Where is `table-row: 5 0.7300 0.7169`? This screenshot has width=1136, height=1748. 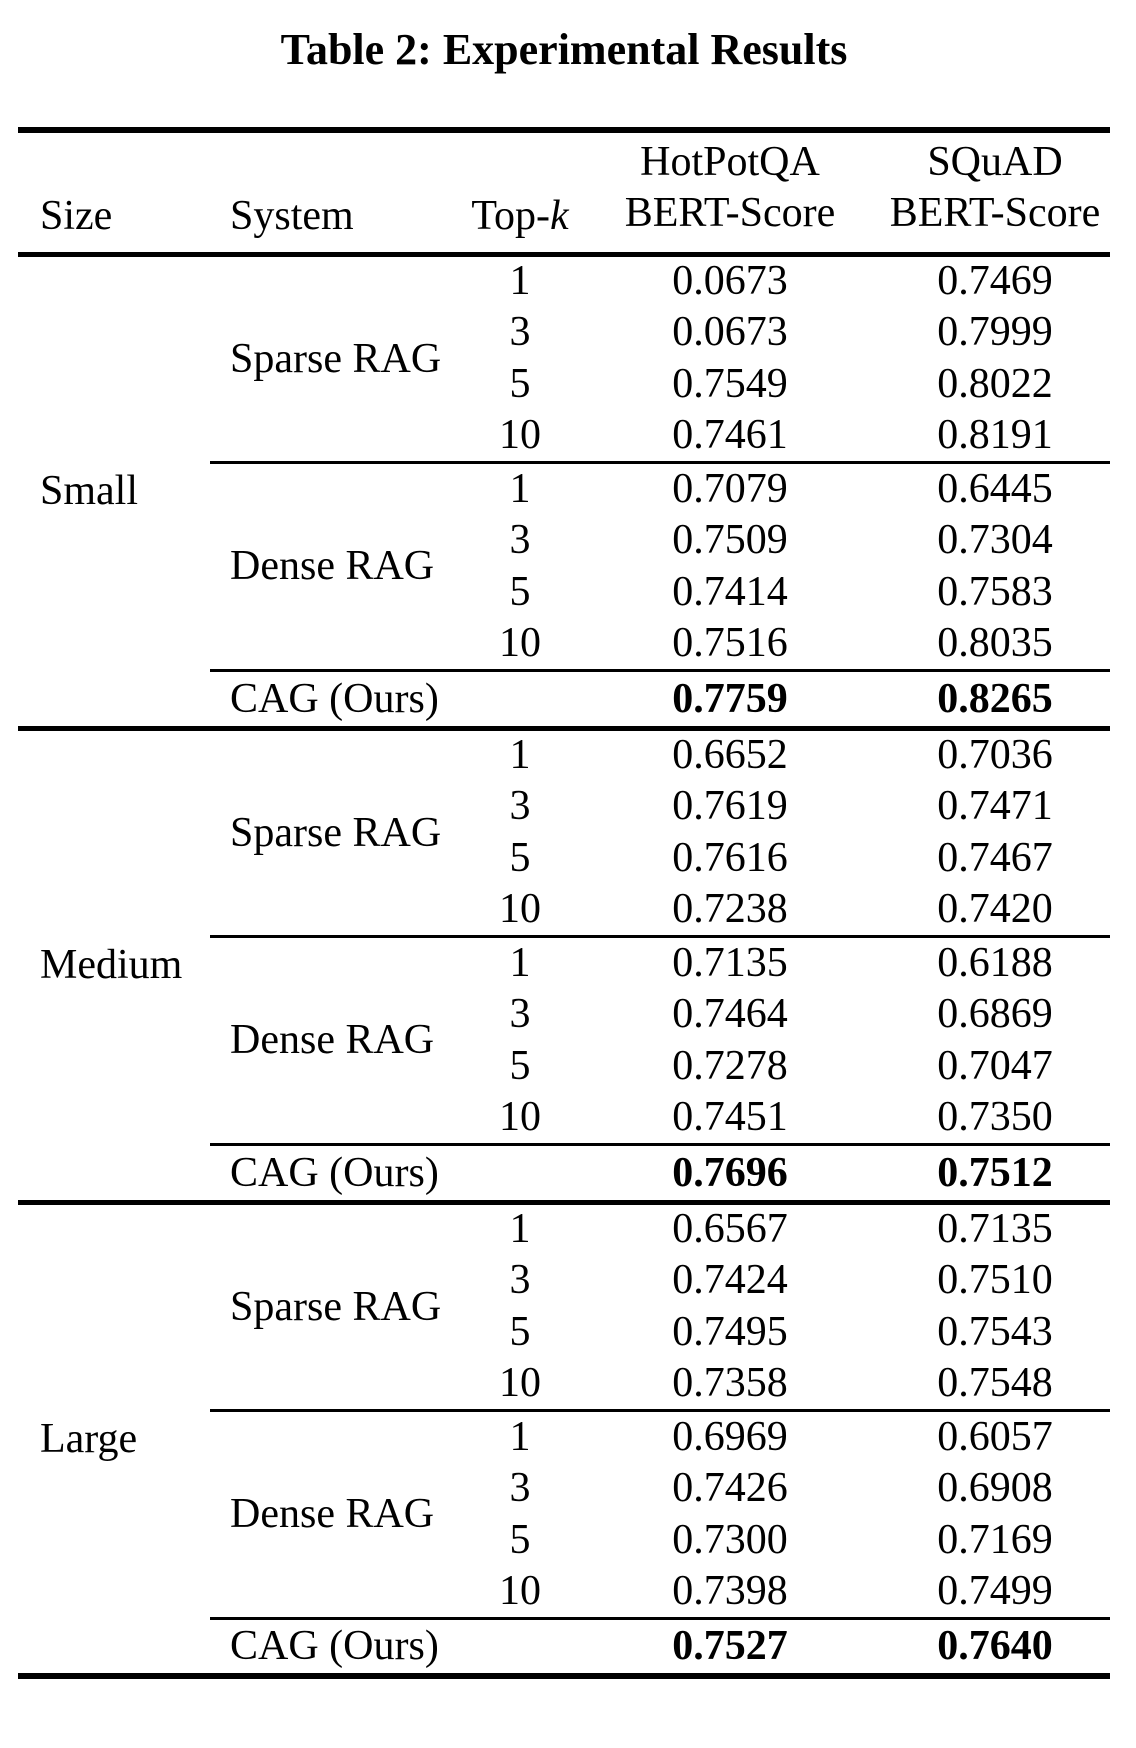 table-row: 5 0.7300 0.7169 is located at coordinates (564, 1540).